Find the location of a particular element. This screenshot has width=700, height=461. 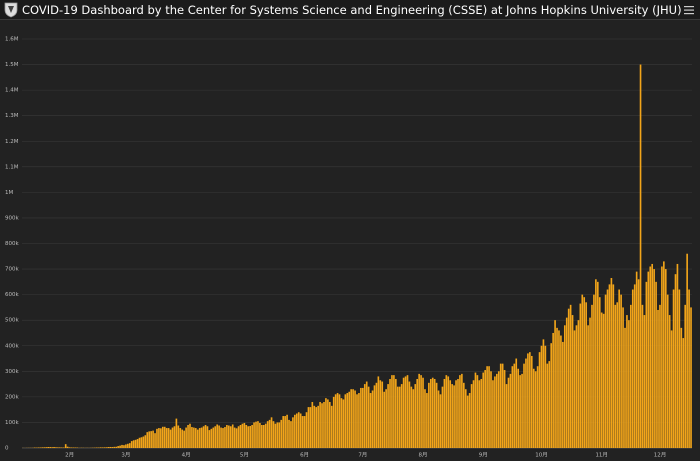

x-tick-label: 6月 is located at coordinates (304, 455).